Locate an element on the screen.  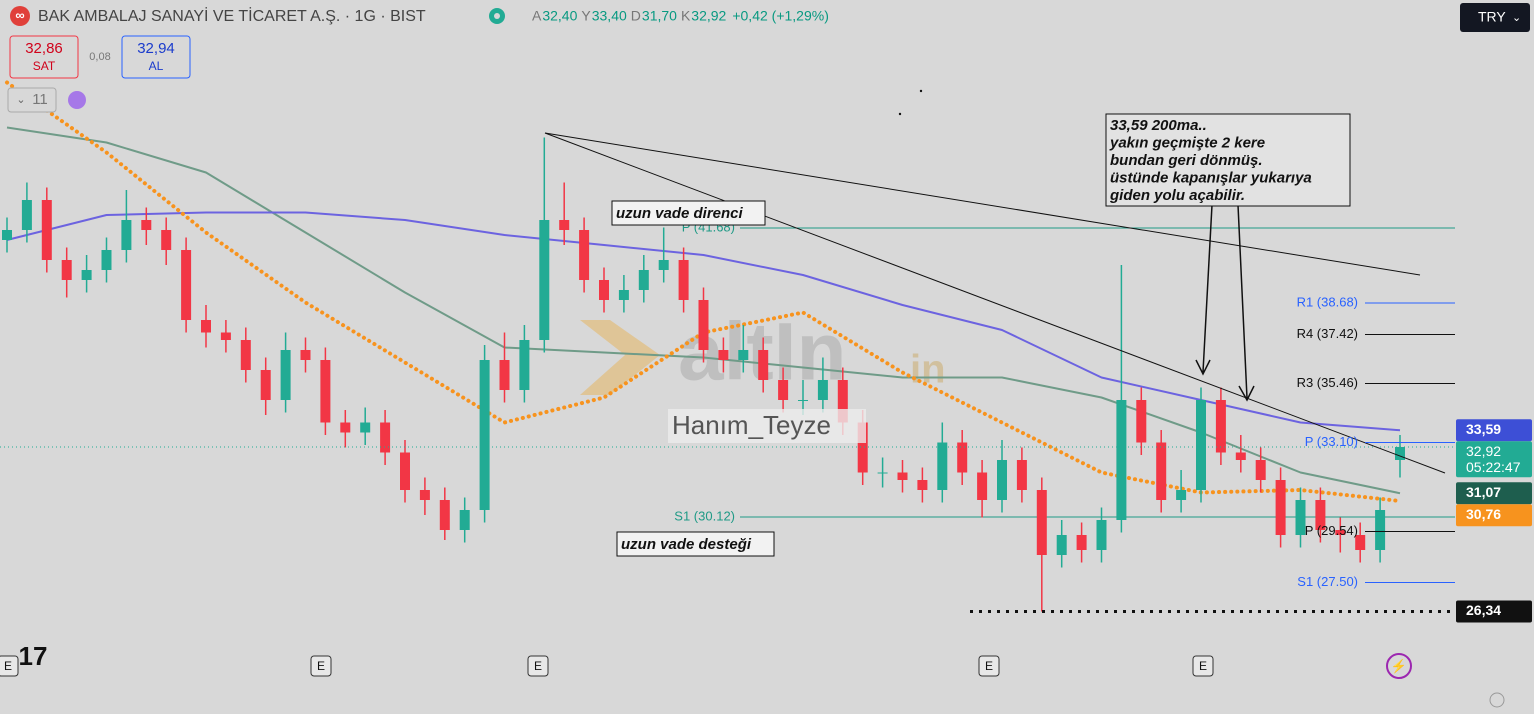
author-box is located at coordinates (767, 426).